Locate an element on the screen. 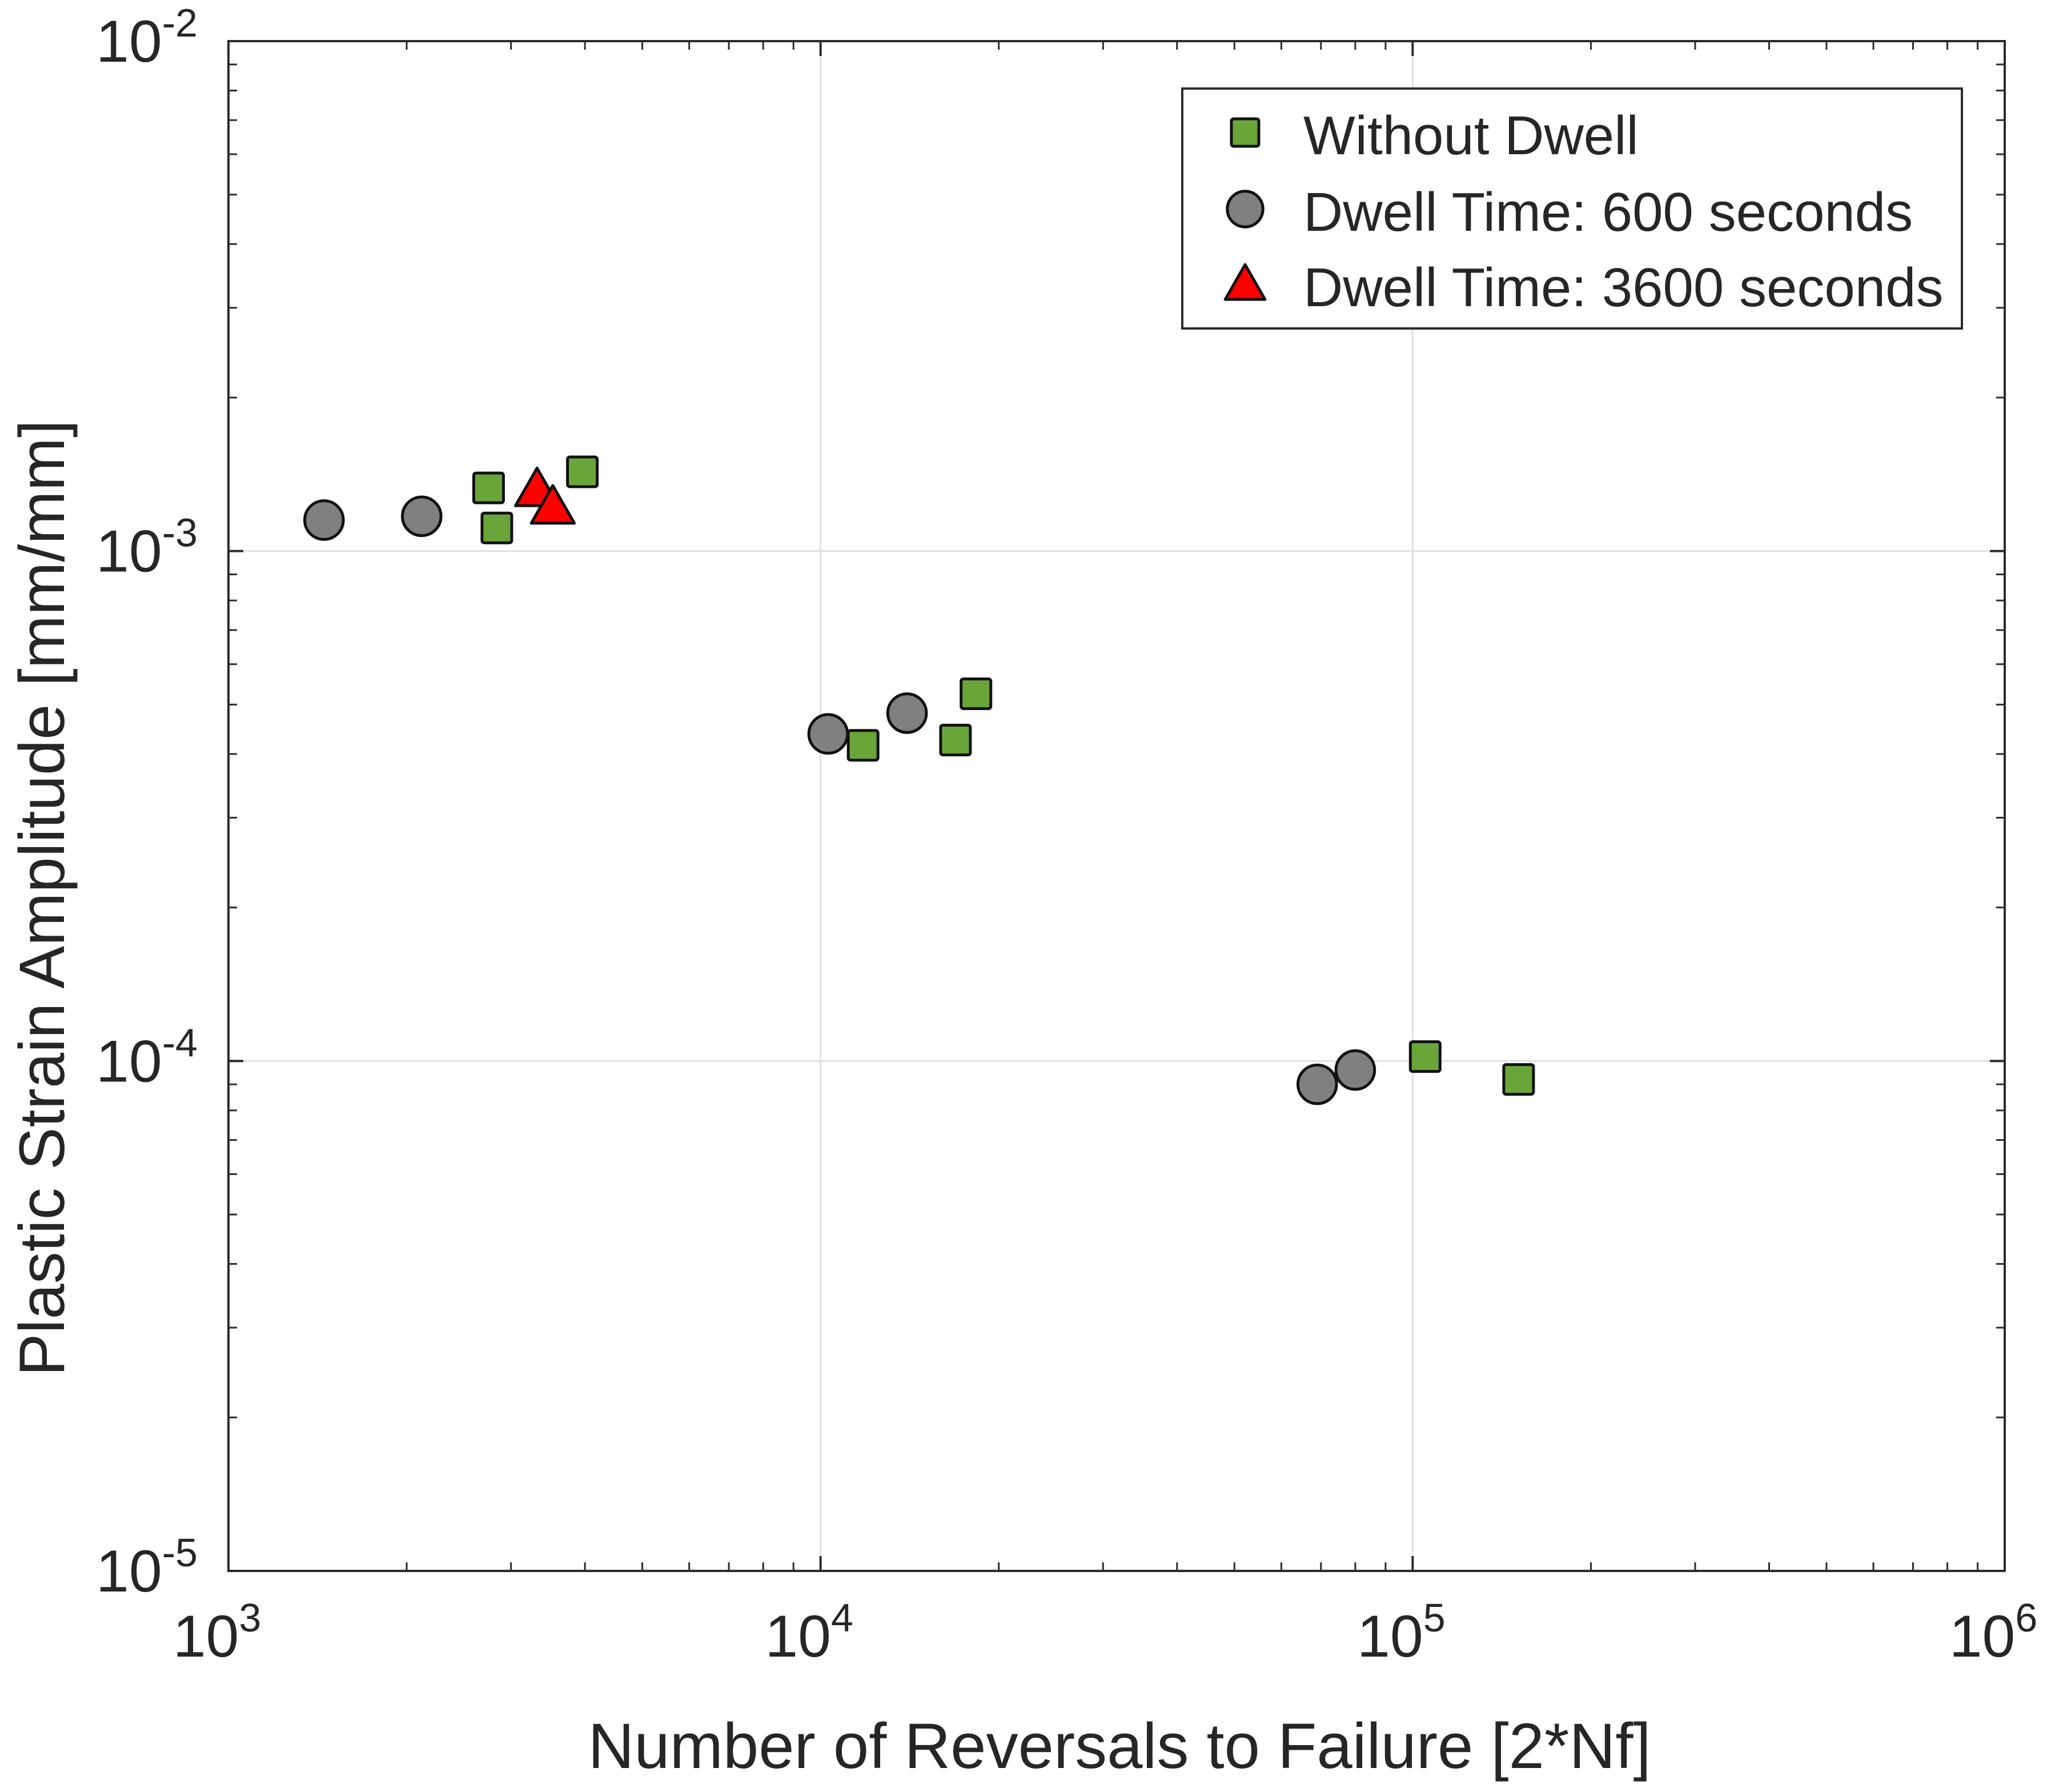 The width and height of the screenshot is (2059, 1792). x-tick-label: 10⁴ is located at coordinates (809, 1633).